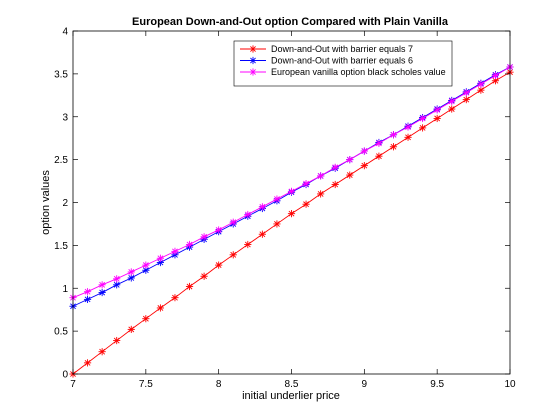  Describe the element at coordinates (65, 203) in the screenshot. I see `y-tick-label: 2` at that location.